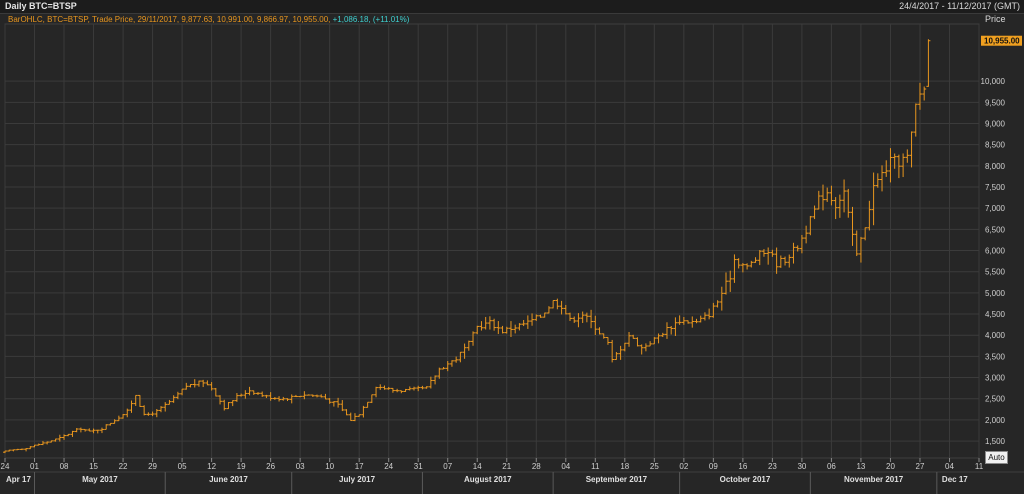 This screenshot has height=494, width=1024. What do you see at coordinates (228, 479) in the screenshot?
I see `month-label: June 2017` at bounding box center [228, 479].